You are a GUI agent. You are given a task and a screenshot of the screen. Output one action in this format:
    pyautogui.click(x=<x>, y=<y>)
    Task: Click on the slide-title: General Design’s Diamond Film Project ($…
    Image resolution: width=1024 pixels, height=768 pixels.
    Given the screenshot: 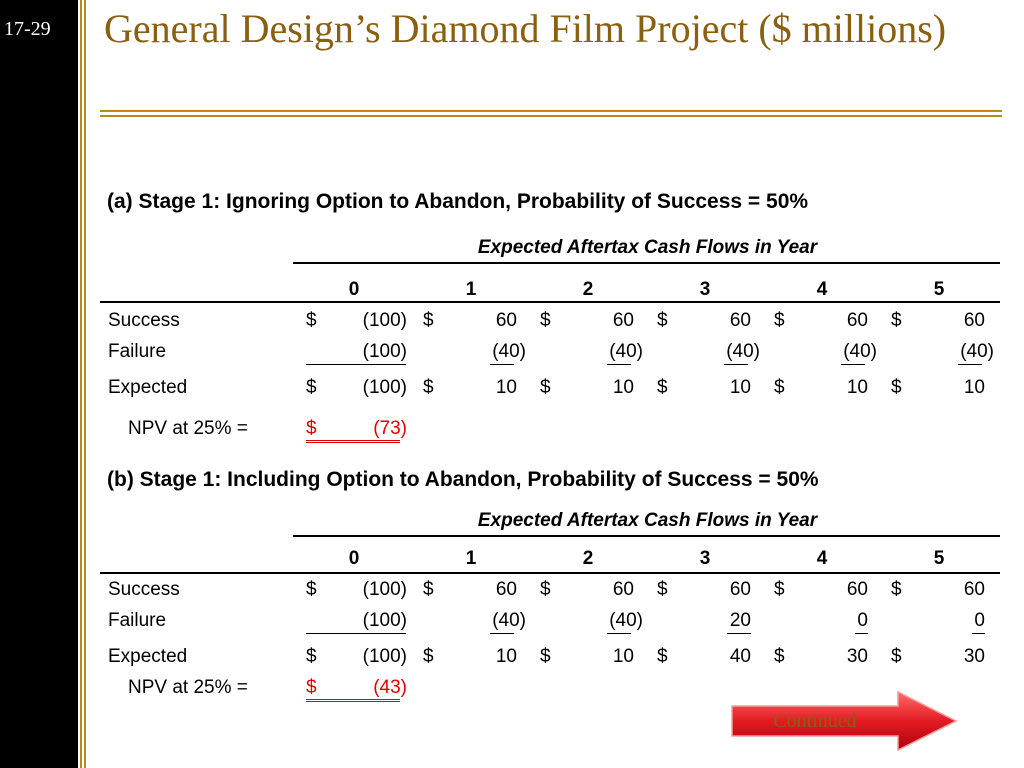 What is the action you would take?
    pyautogui.click(x=525, y=28)
    